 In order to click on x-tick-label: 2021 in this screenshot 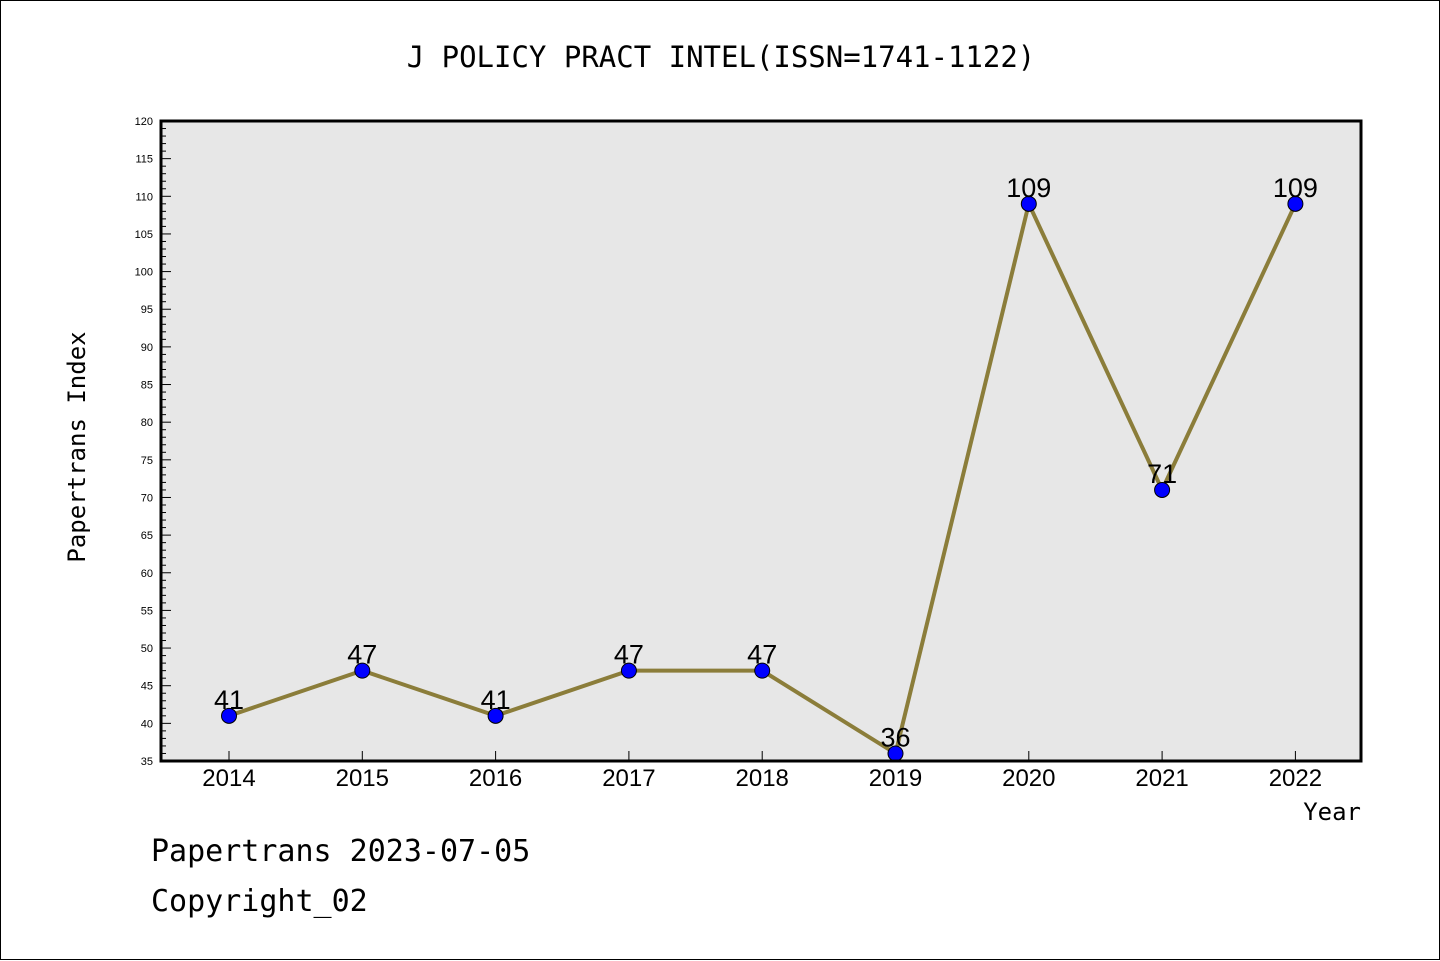, I will do `click(1161, 778)`.